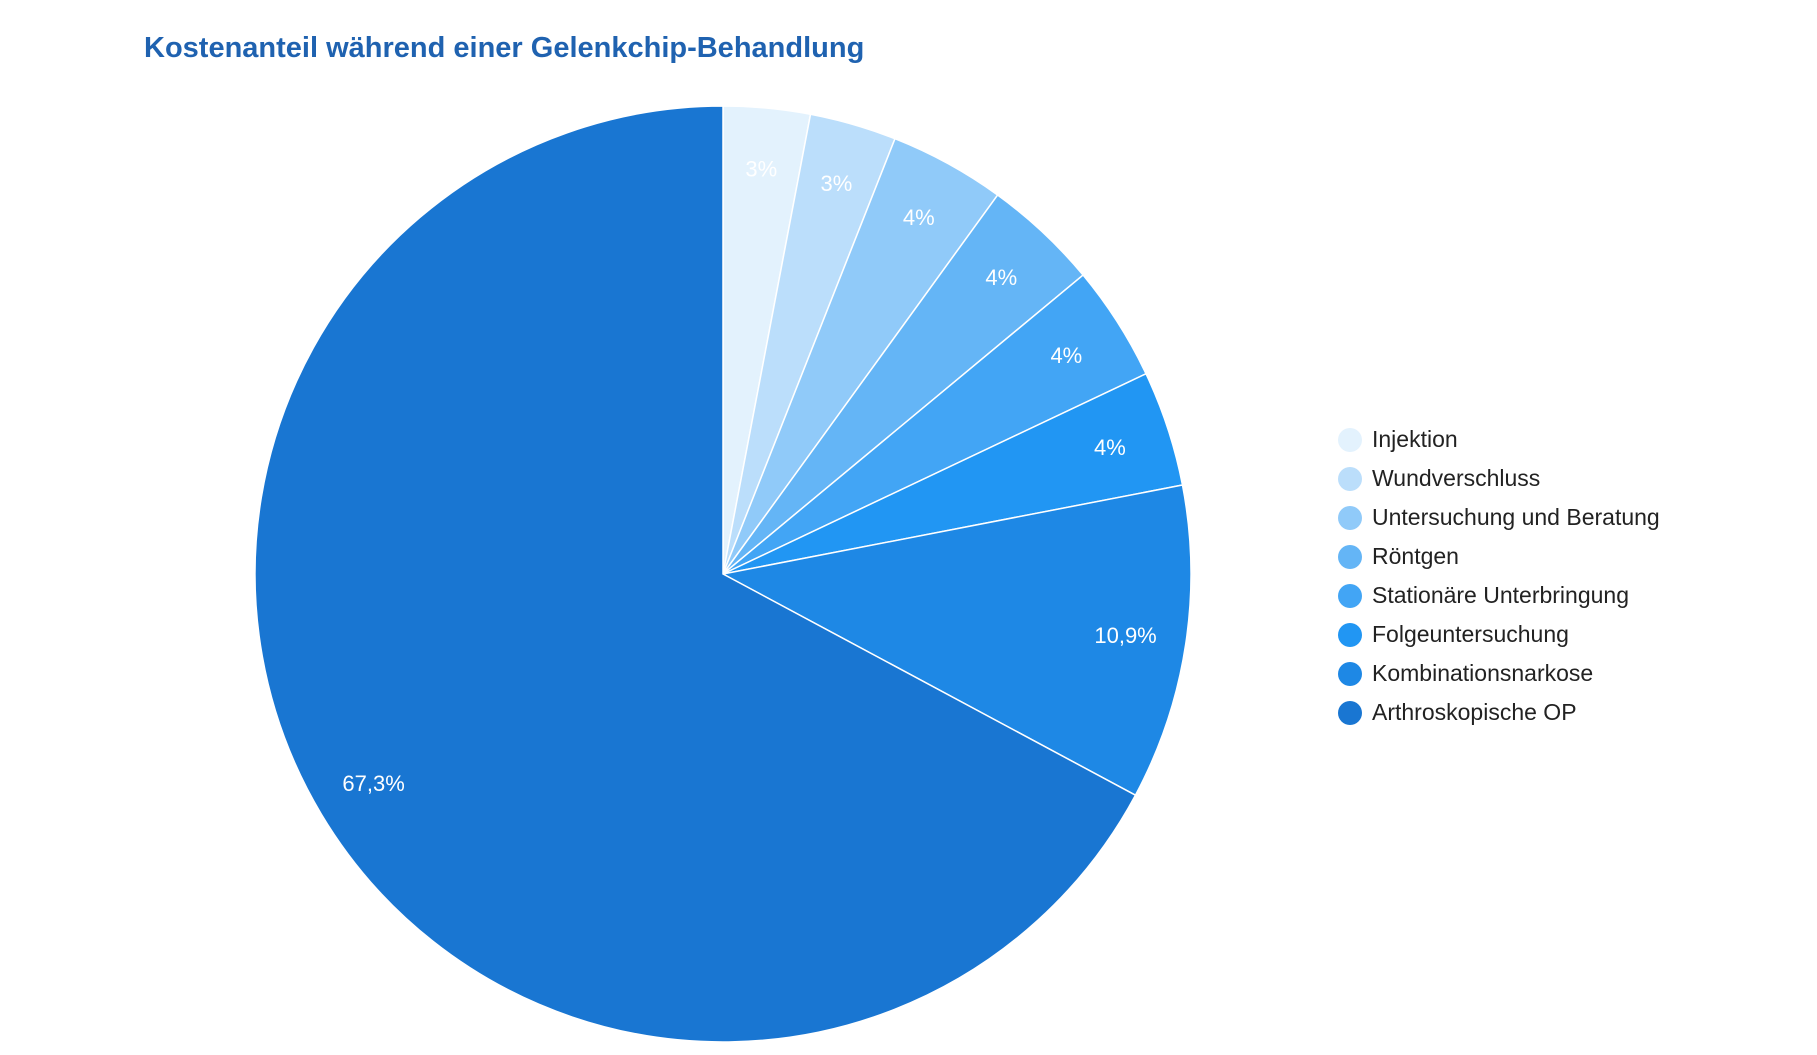  I want to click on legend-label: Stationäre Unterbringung, so click(1500, 595).